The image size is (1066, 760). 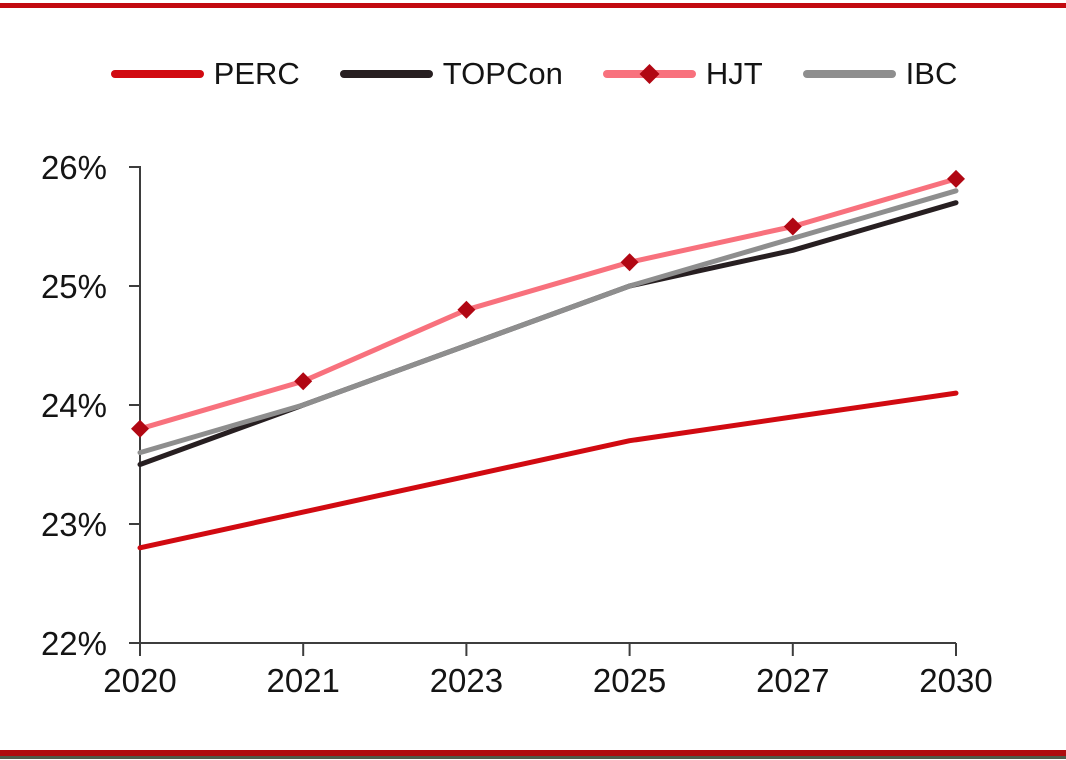 I want to click on x-axis-tick-label: 2027, so click(x=792, y=680).